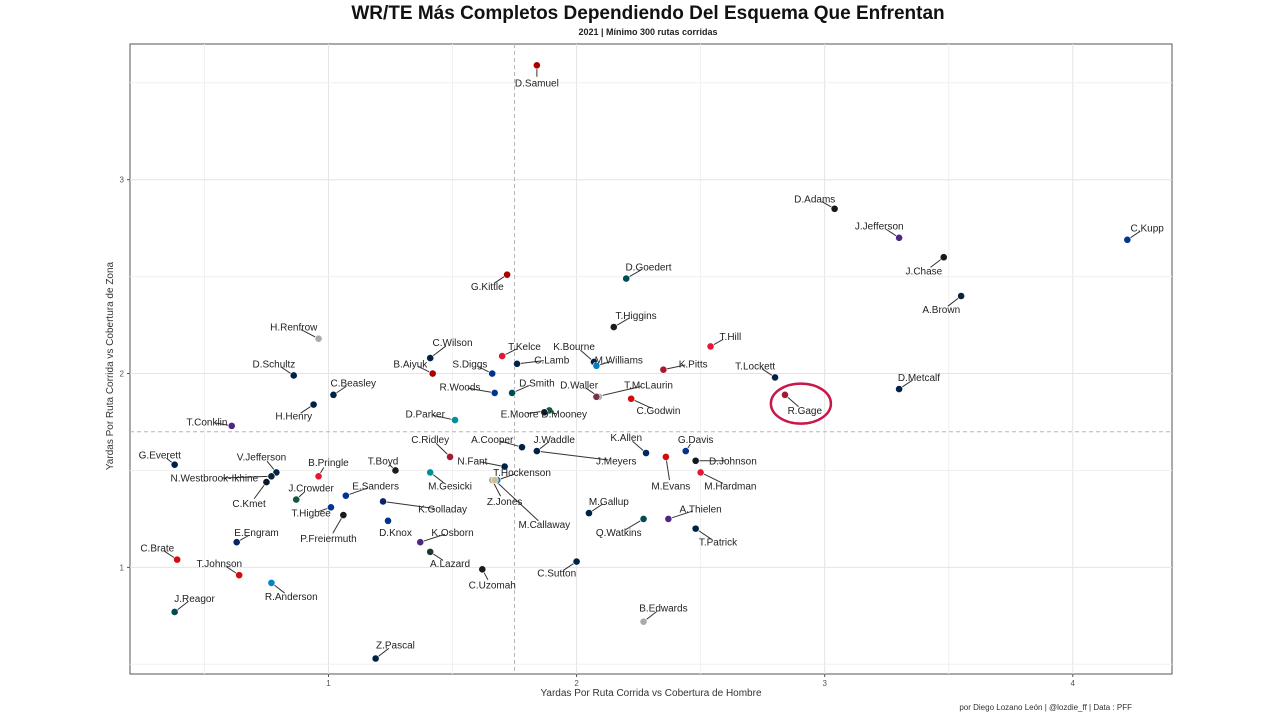  What do you see at coordinates (700, 510) in the screenshot?
I see `point-label: A.Thielen` at bounding box center [700, 510].